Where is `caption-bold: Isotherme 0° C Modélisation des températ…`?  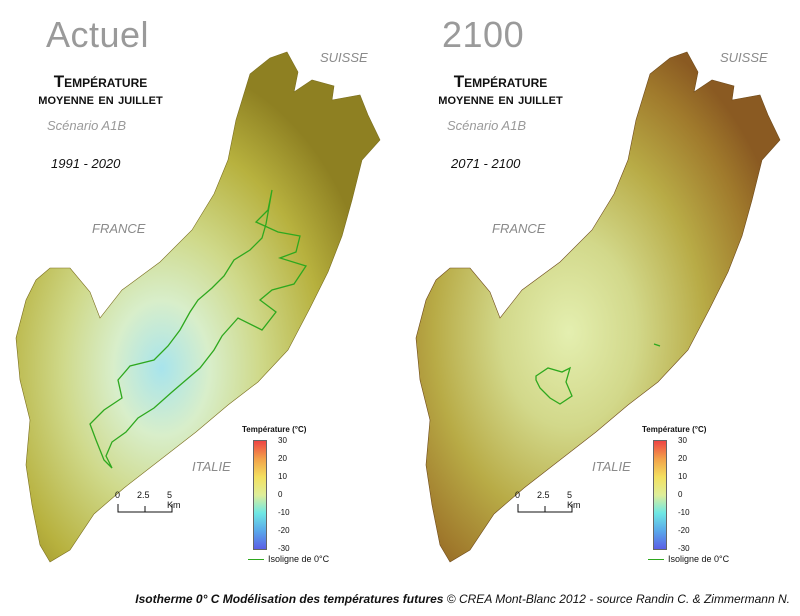 caption-bold: Isotherme 0° C Modélisation des températ… is located at coordinates (289, 599).